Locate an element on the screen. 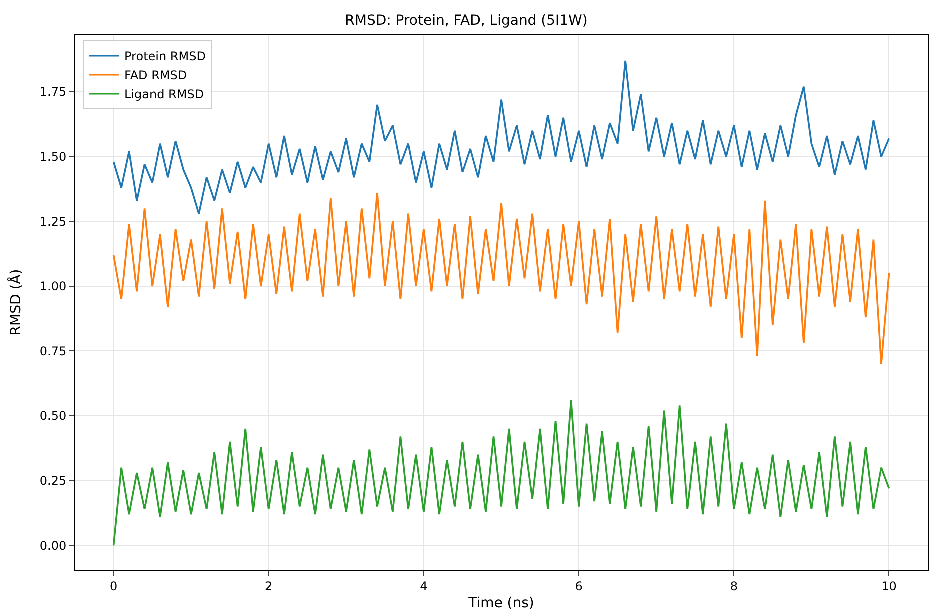 This screenshot has height=615, width=933. x-tick-label: 2 is located at coordinates (269, 586).